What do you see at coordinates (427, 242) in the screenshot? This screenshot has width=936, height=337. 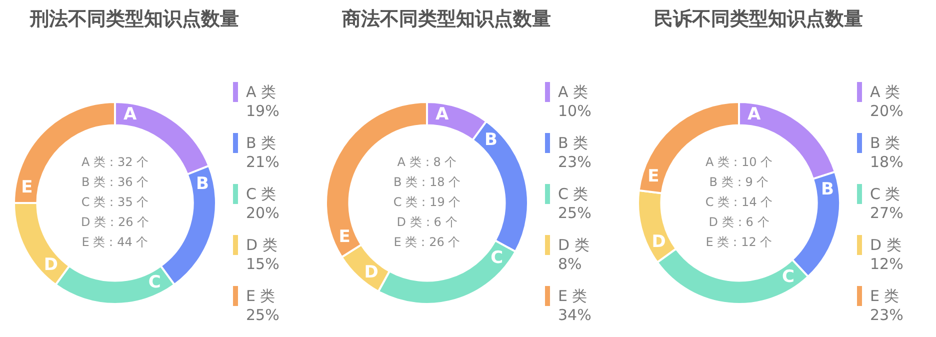 I see `text: E 类：26 个` at bounding box center [427, 242].